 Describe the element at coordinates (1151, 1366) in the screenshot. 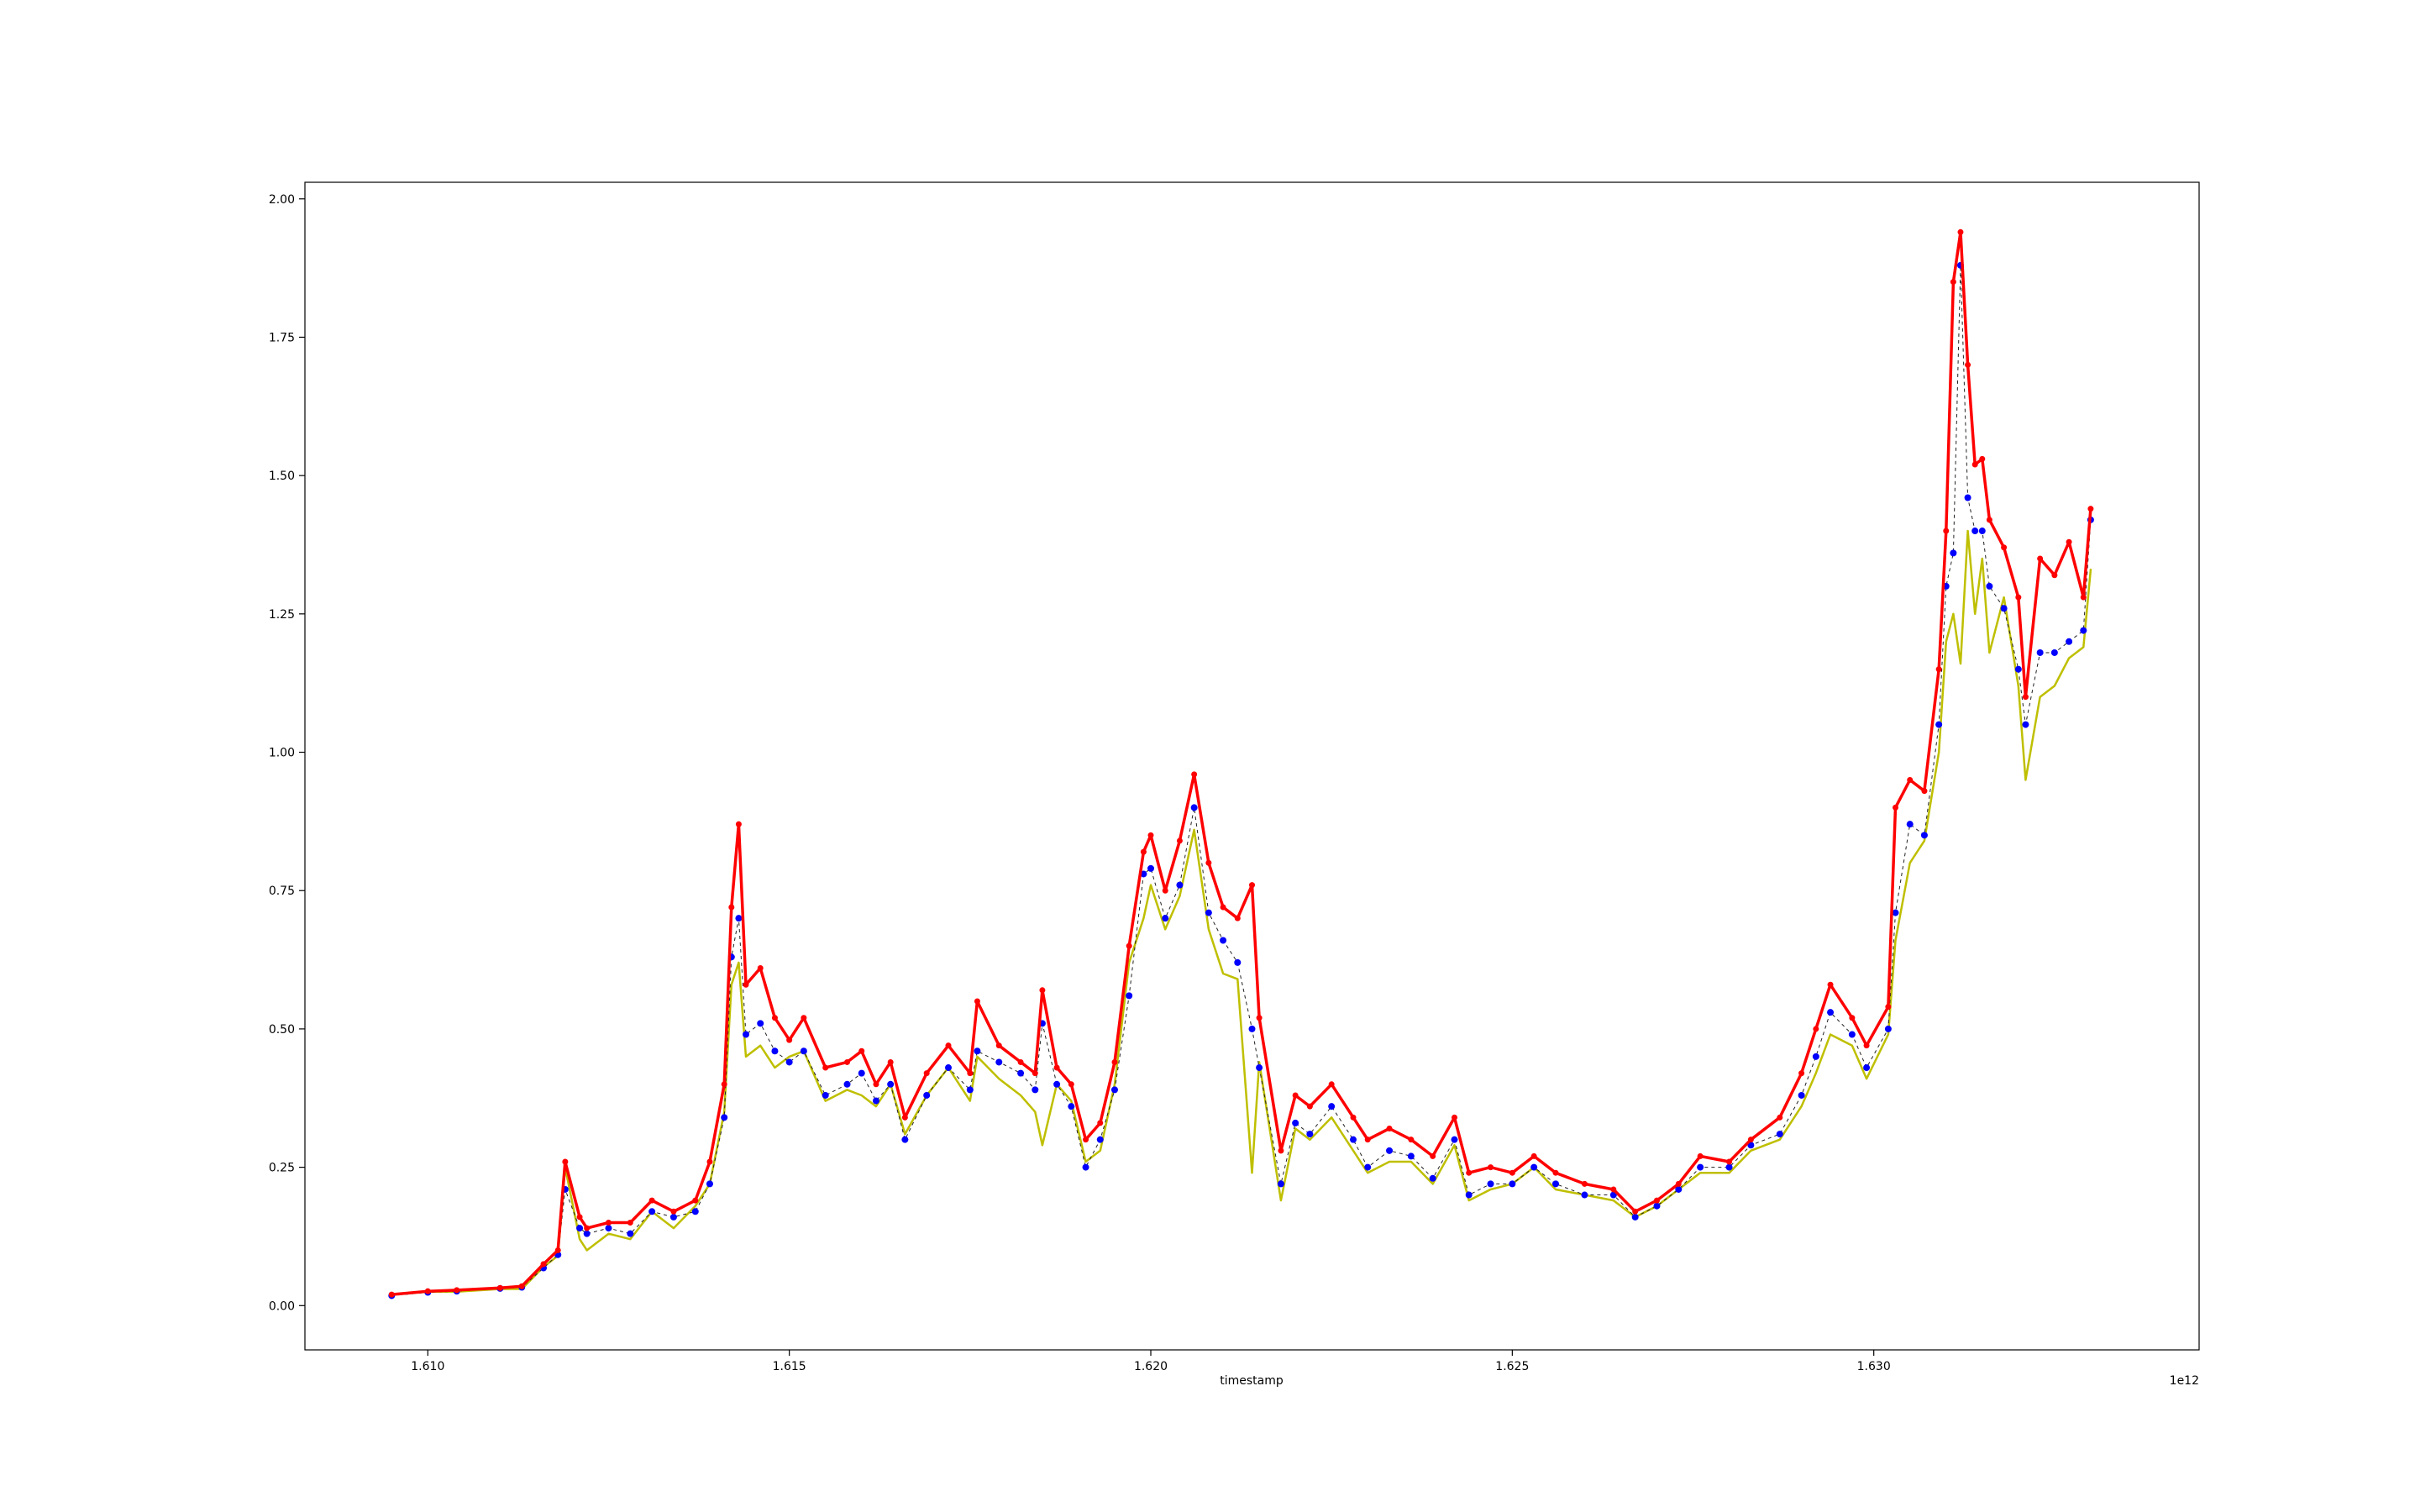

I see `x-tick-label: 1.620` at that location.